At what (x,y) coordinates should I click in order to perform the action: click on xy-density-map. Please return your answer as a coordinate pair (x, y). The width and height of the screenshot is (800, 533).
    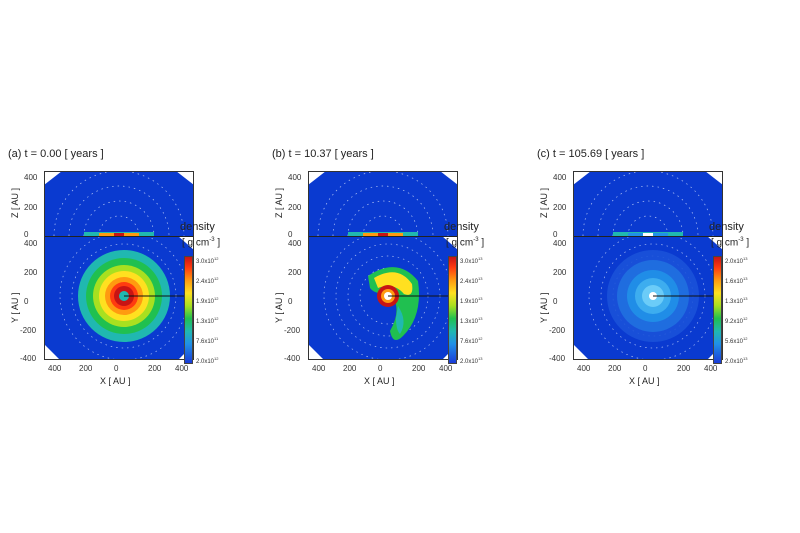
    Looking at the image, I should click on (383, 298).